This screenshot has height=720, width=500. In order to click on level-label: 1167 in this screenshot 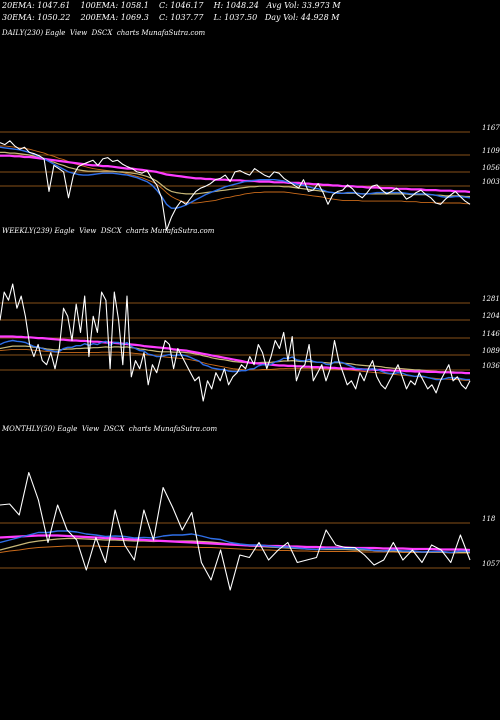, I will do `click(491, 128)`.